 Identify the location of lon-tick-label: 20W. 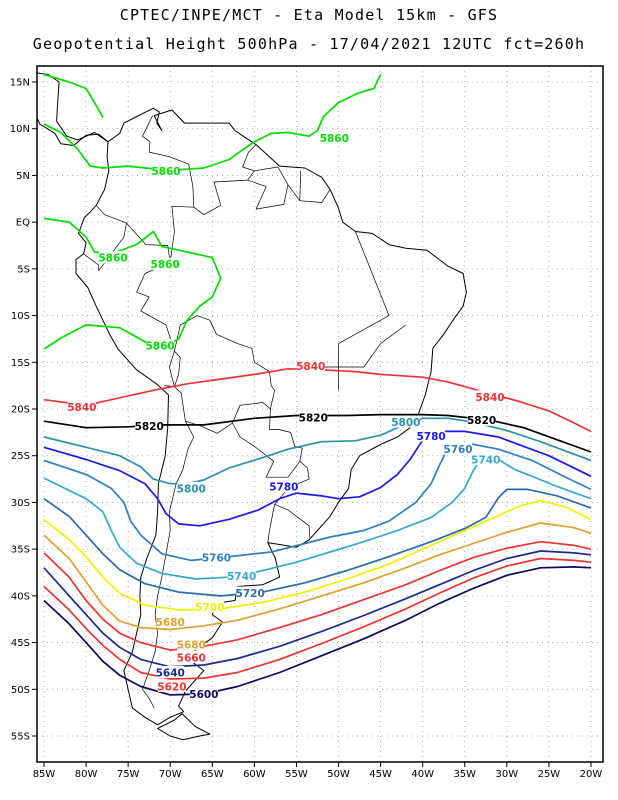
(591, 774).